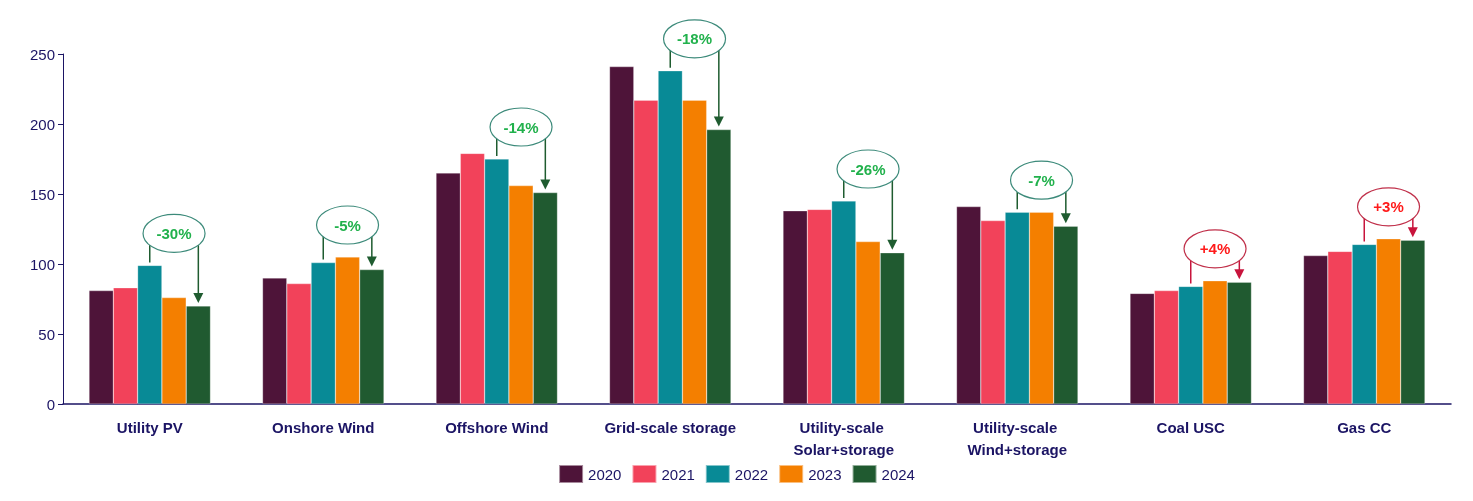  I want to click on annotation: +4%, so click(1215, 249).